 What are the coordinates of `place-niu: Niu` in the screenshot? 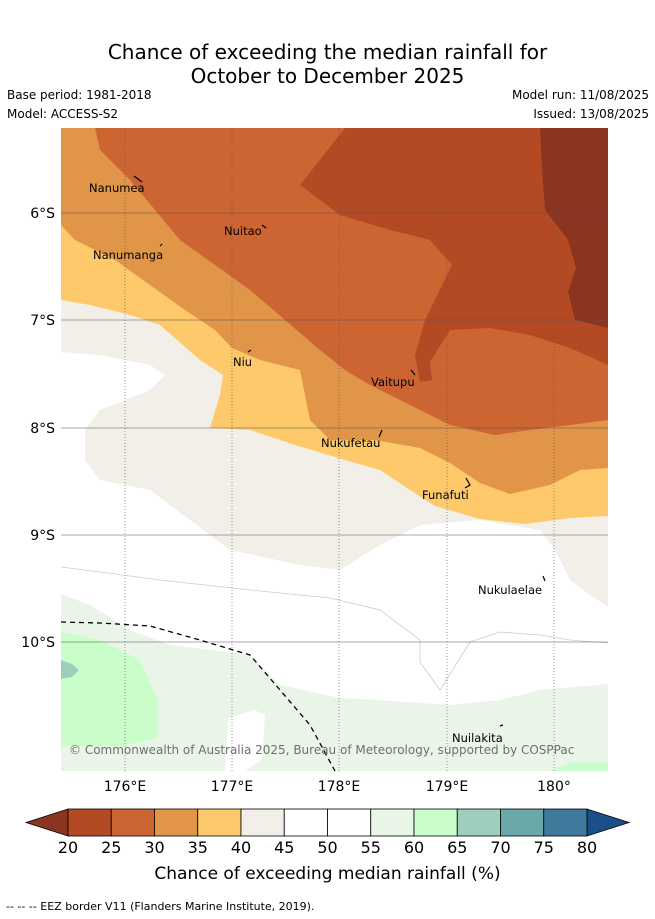 It's located at (242, 362).